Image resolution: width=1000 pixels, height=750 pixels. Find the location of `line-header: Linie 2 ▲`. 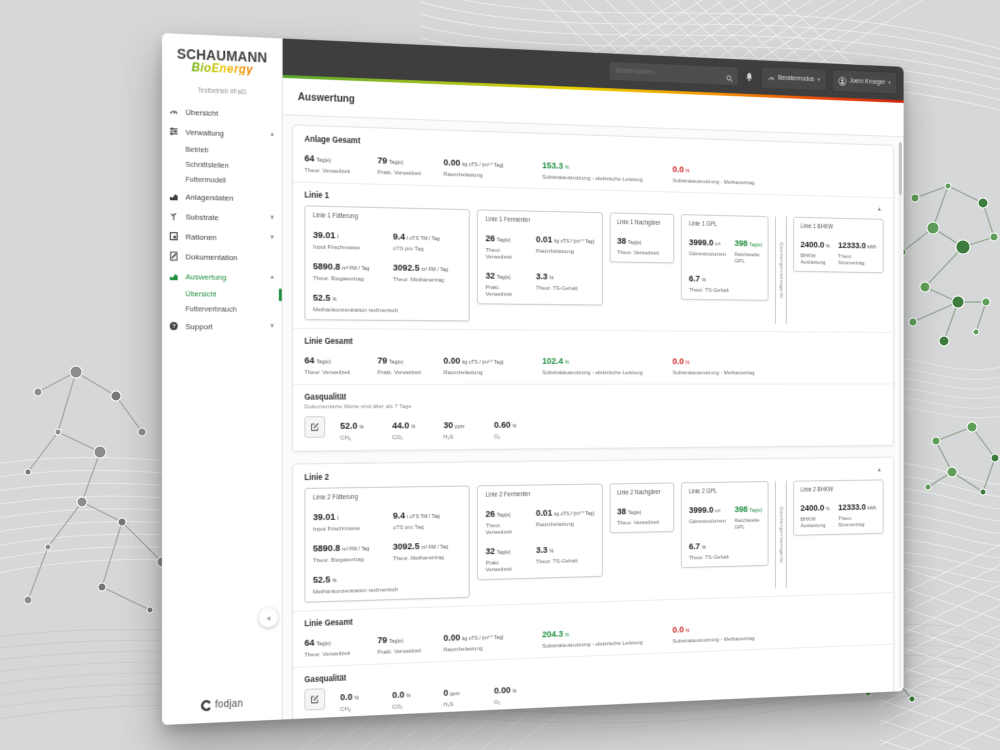

line-header: Linie 2 ▲ is located at coordinates (593, 474).